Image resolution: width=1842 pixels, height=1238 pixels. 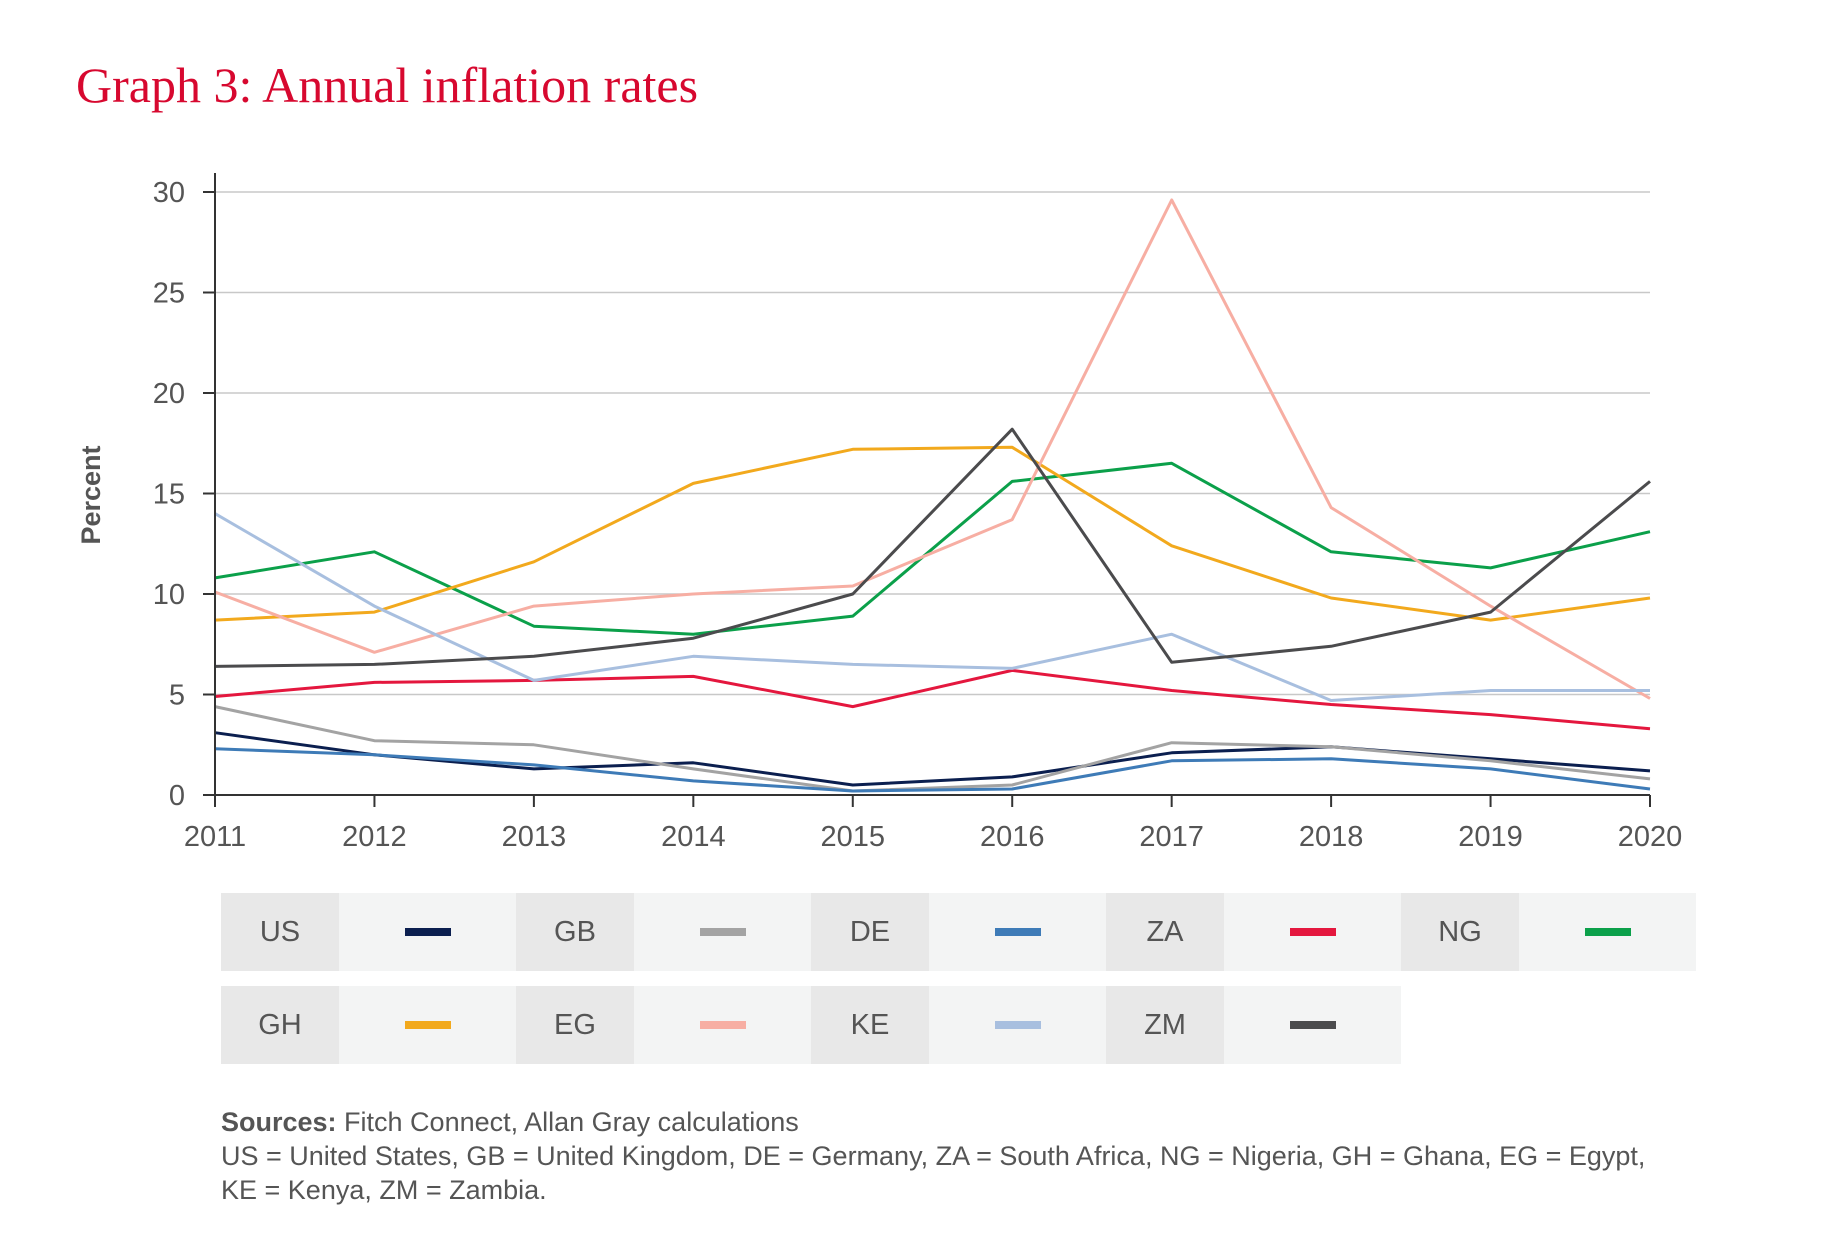 I want to click on legend-swatch-eg, so click(x=722, y=1025).